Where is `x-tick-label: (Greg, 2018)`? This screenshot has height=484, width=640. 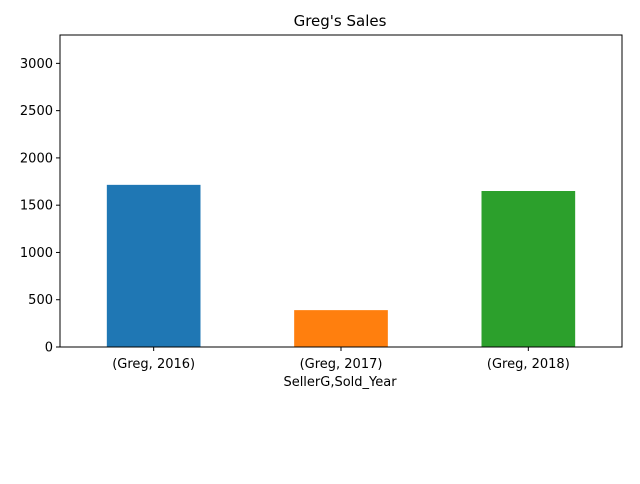 x-tick-label: (Greg, 2018) is located at coordinates (528, 364).